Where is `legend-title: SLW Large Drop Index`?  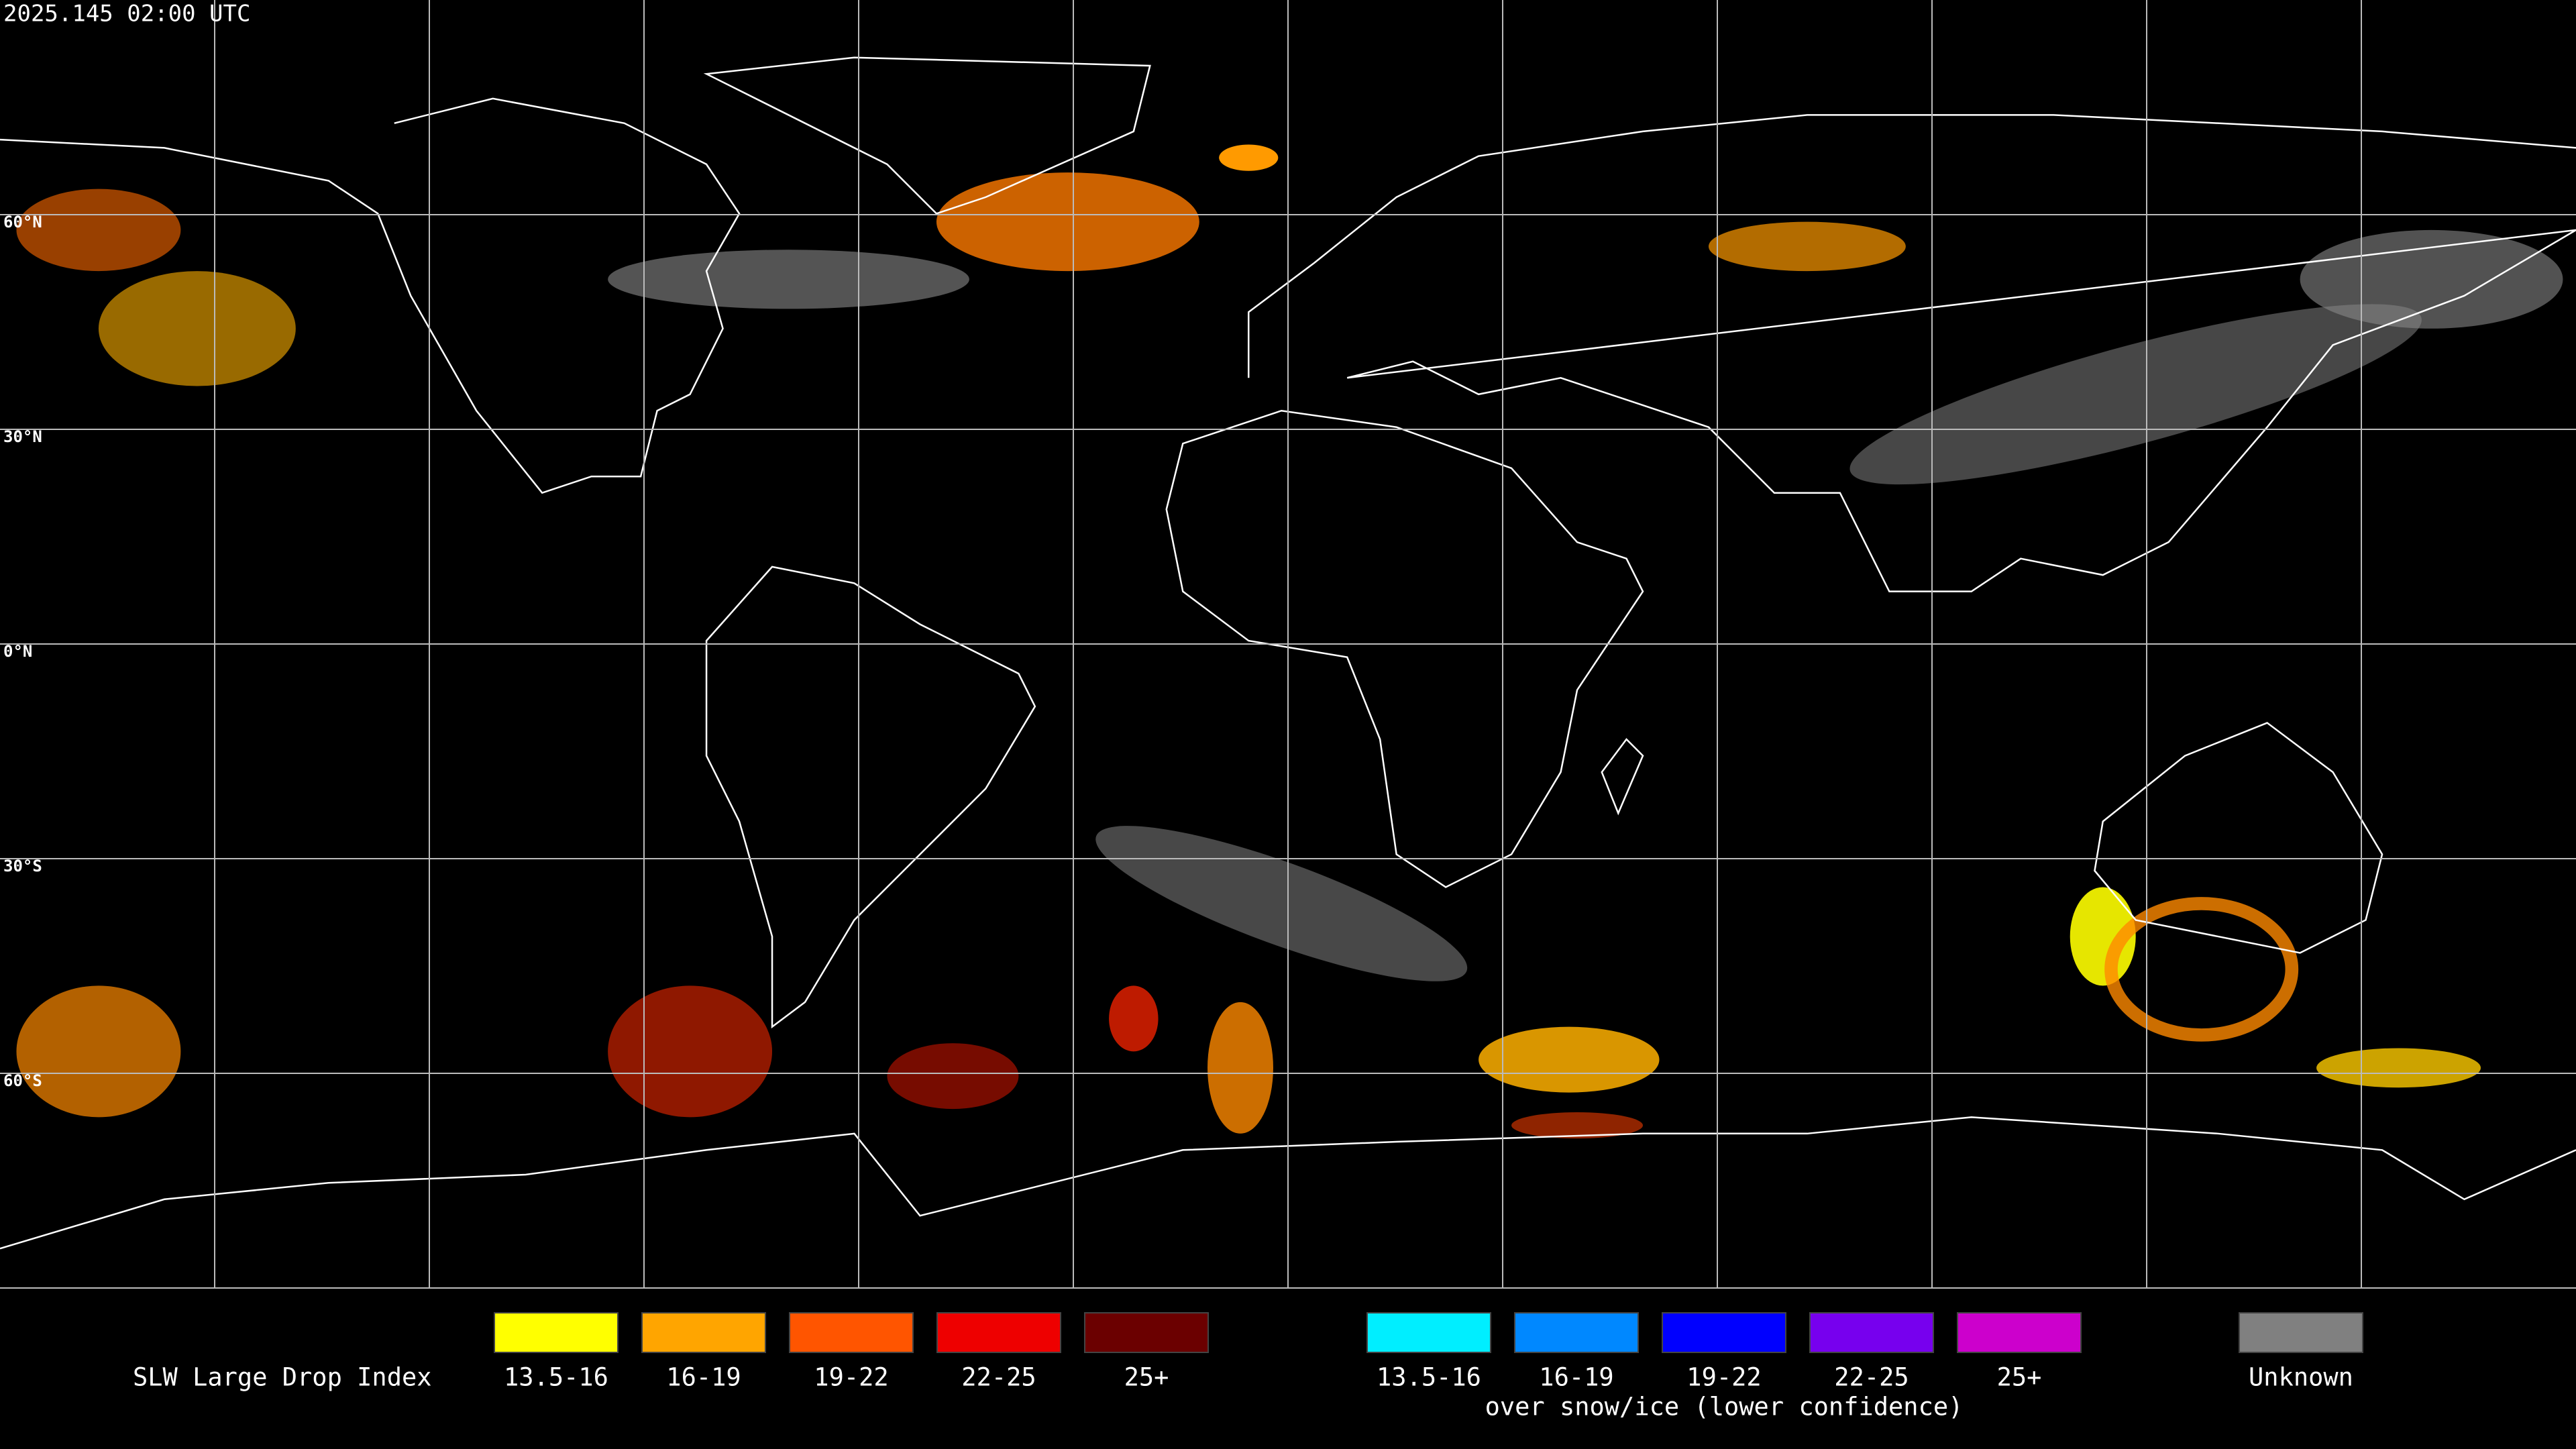 legend-title: SLW Large Drop Index is located at coordinates (282, 1377).